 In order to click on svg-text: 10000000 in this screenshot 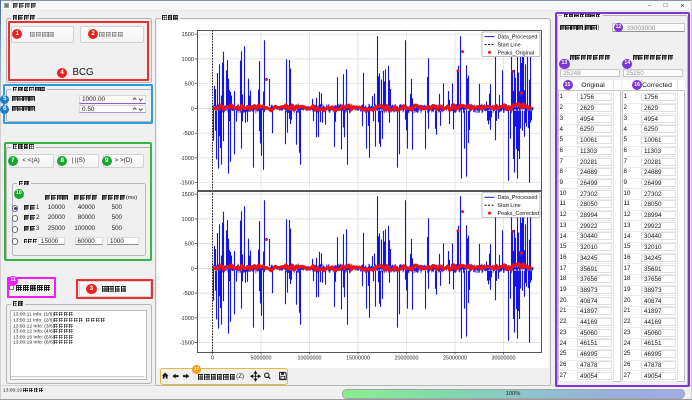, I will do `click(310, 359)`.